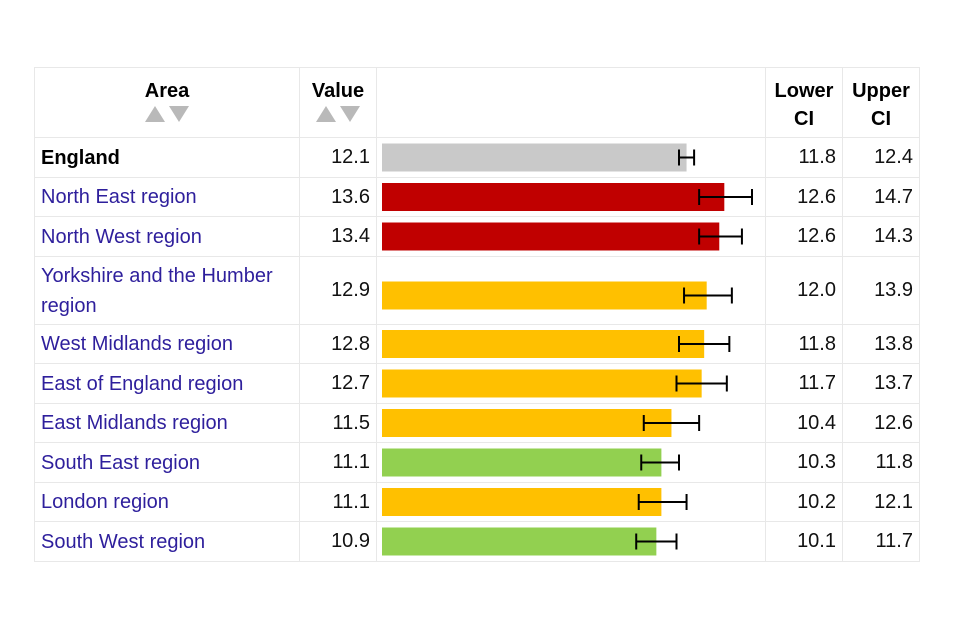  What do you see at coordinates (534, 157) in the screenshot?
I see `bar-england` at bounding box center [534, 157].